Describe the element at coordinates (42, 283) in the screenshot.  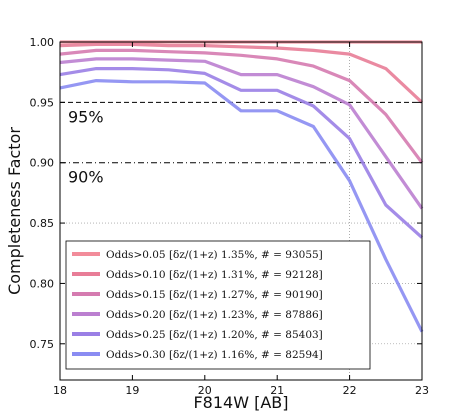
I see `y-tick-label: 0.80` at that location.